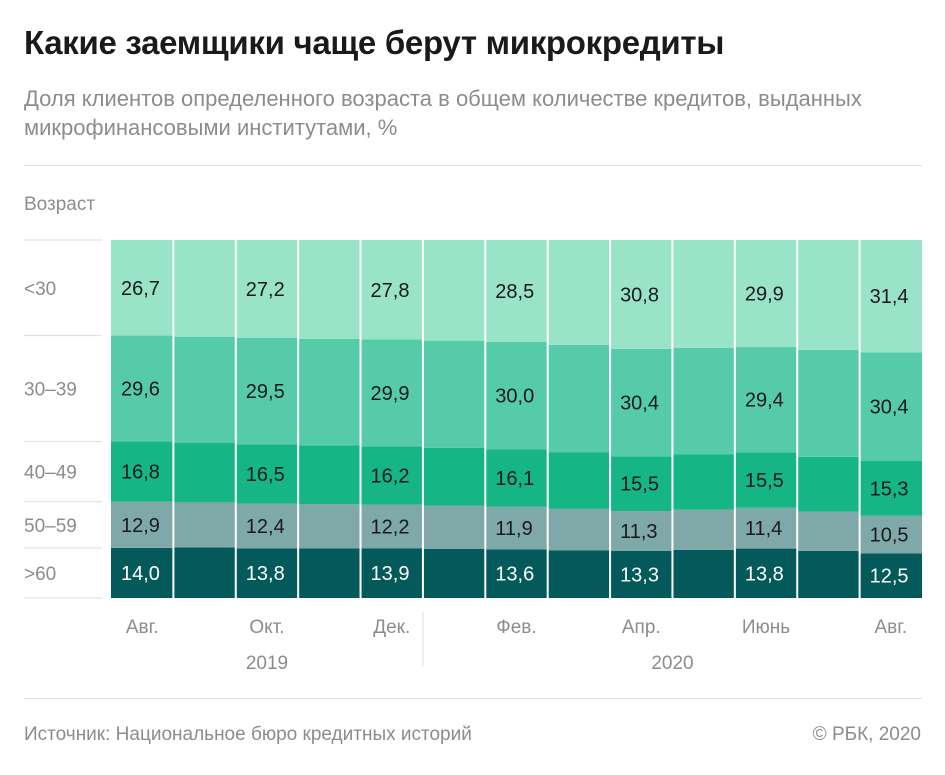 Image resolution: width=945 pixels, height=775 pixels. Describe the element at coordinates (516, 627) in the screenshot. I see `x-tick-label: Фев.` at that location.